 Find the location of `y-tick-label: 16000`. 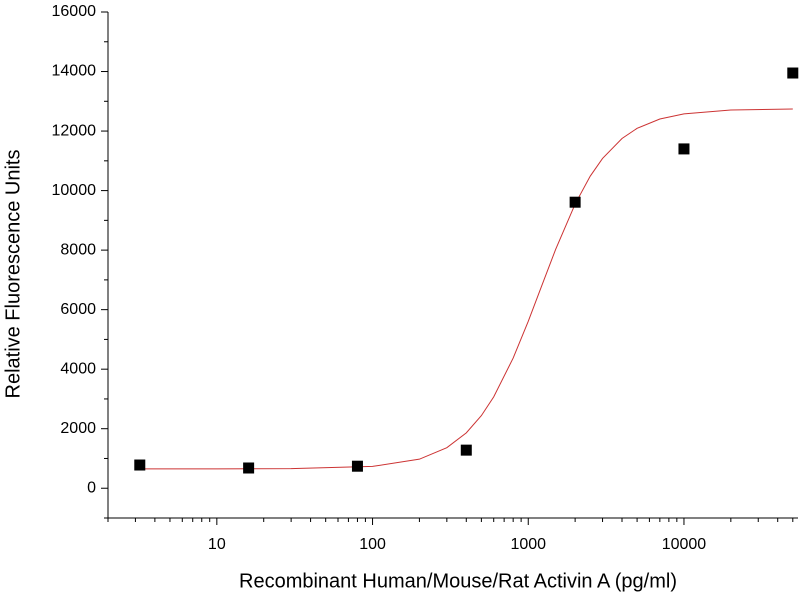

y-tick-label: 16000 is located at coordinates (74, 11).